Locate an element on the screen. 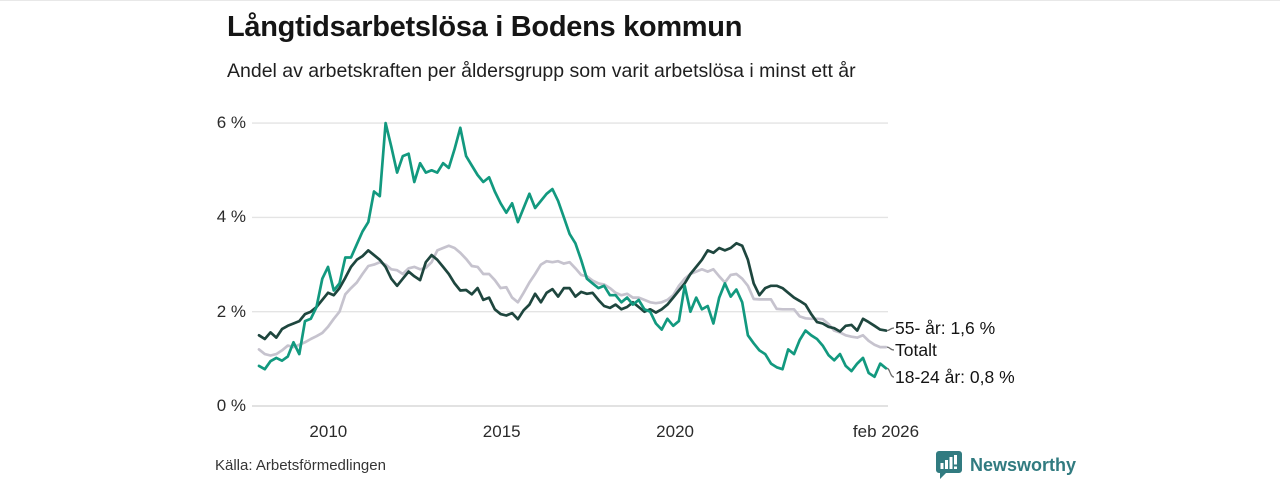  y-axis-tick-0: 0 % is located at coordinates (231, 405).